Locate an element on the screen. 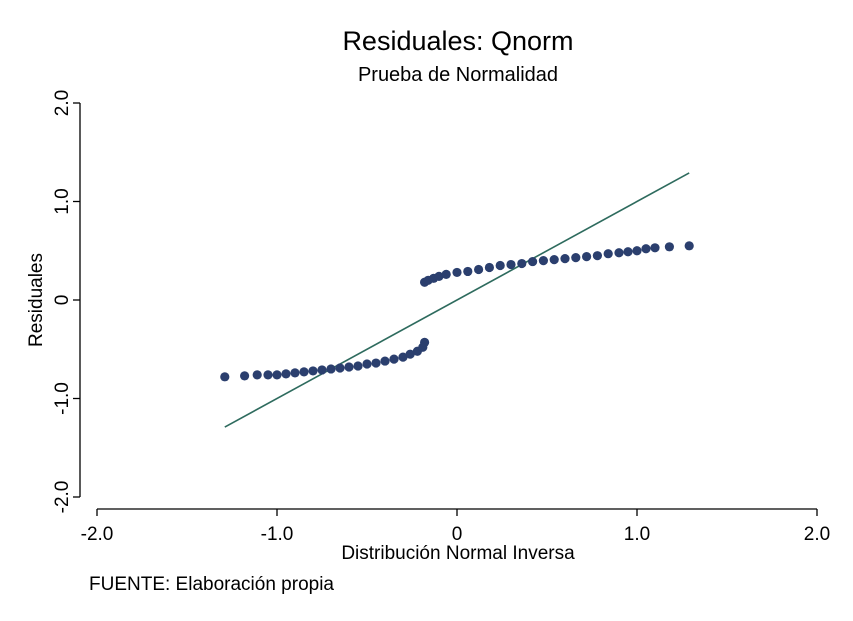 Image resolution: width=853 pixels, height=621 pixels. y-tick-label: 0 is located at coordinates (62, 300).